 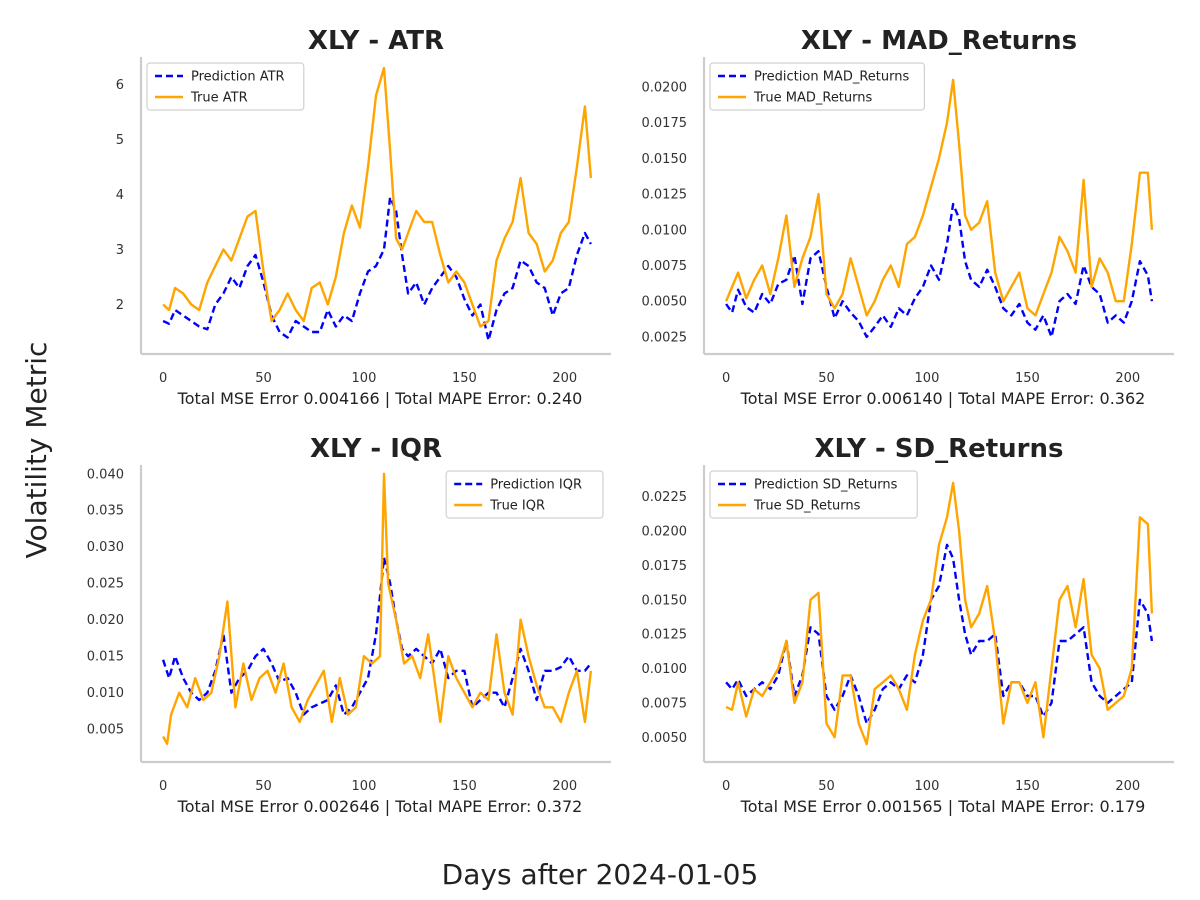 I want to click on legend: Prediction IQR True IQR, so click(x=524, y=494).